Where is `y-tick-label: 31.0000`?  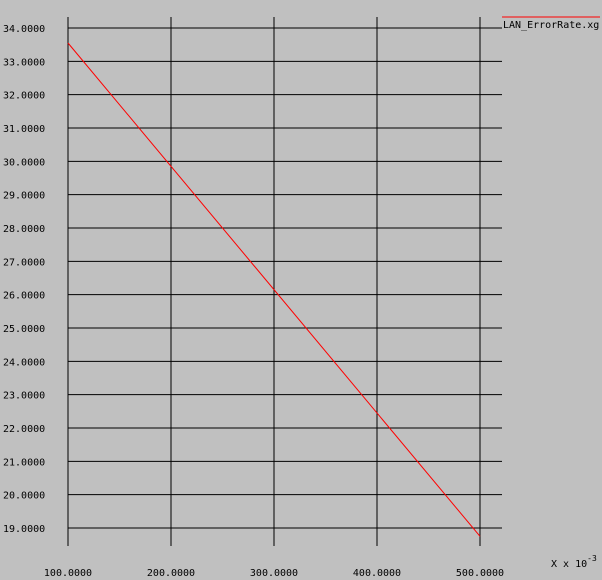 y-tick-label: 31.0000 is located at coordinates (24, 129).